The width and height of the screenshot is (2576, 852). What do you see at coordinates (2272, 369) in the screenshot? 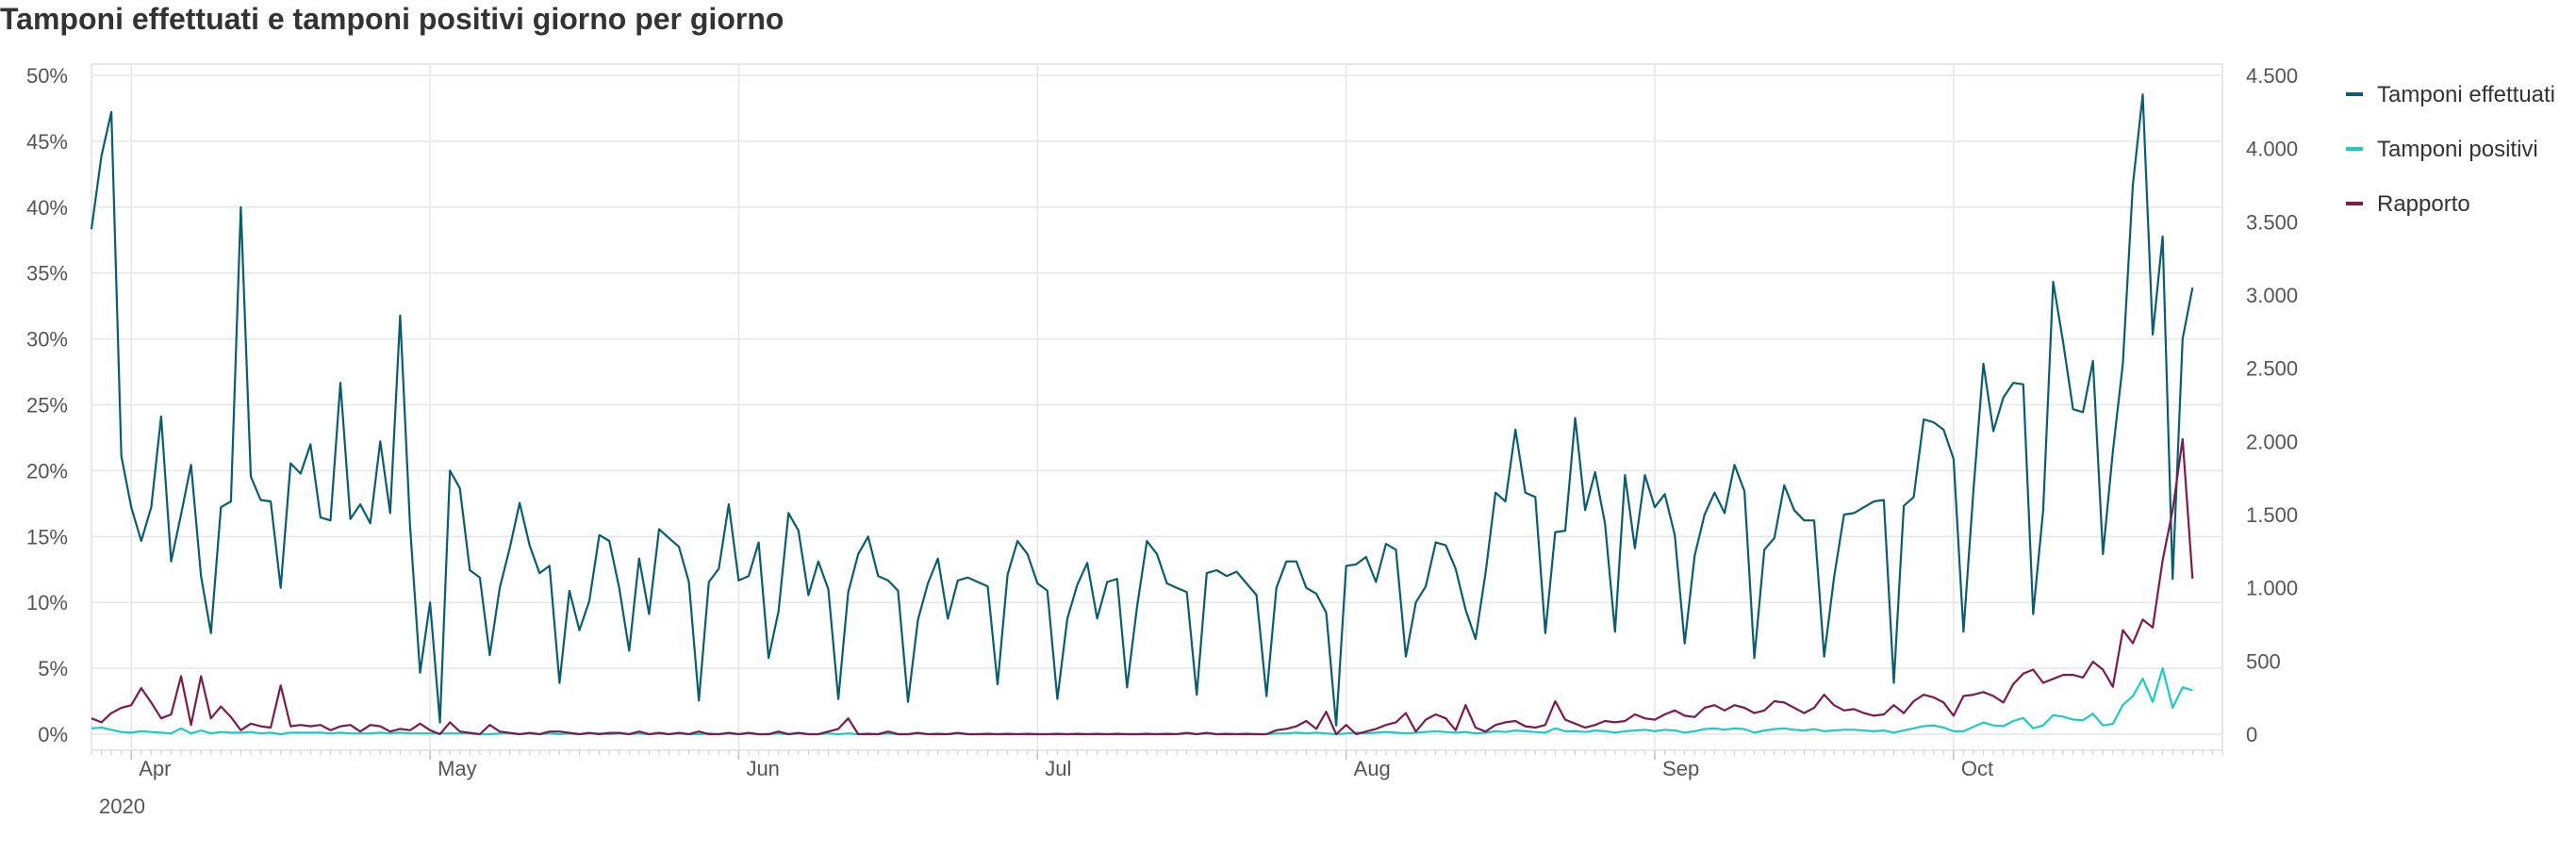
I see `y-right-tick-label: 2.500` at bounding box center [2272, 369].